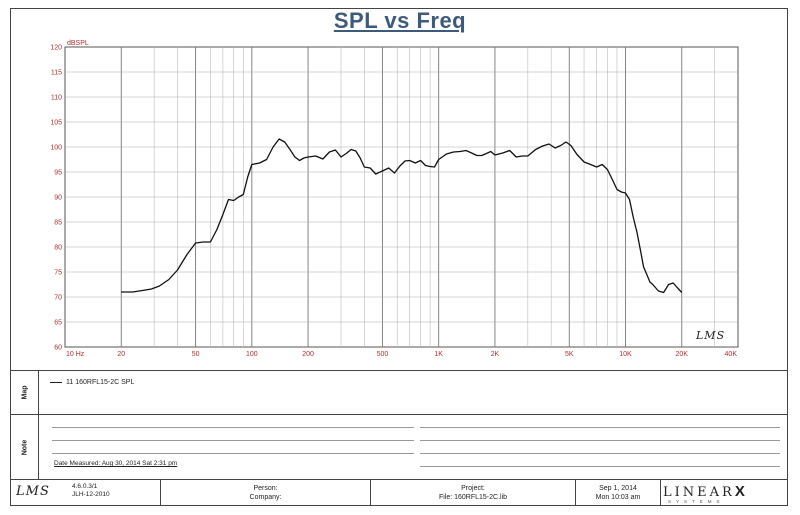  Describe the element at coordinates (58, 173) in the screenshot. I see `y-tick-label: 95` at that location.